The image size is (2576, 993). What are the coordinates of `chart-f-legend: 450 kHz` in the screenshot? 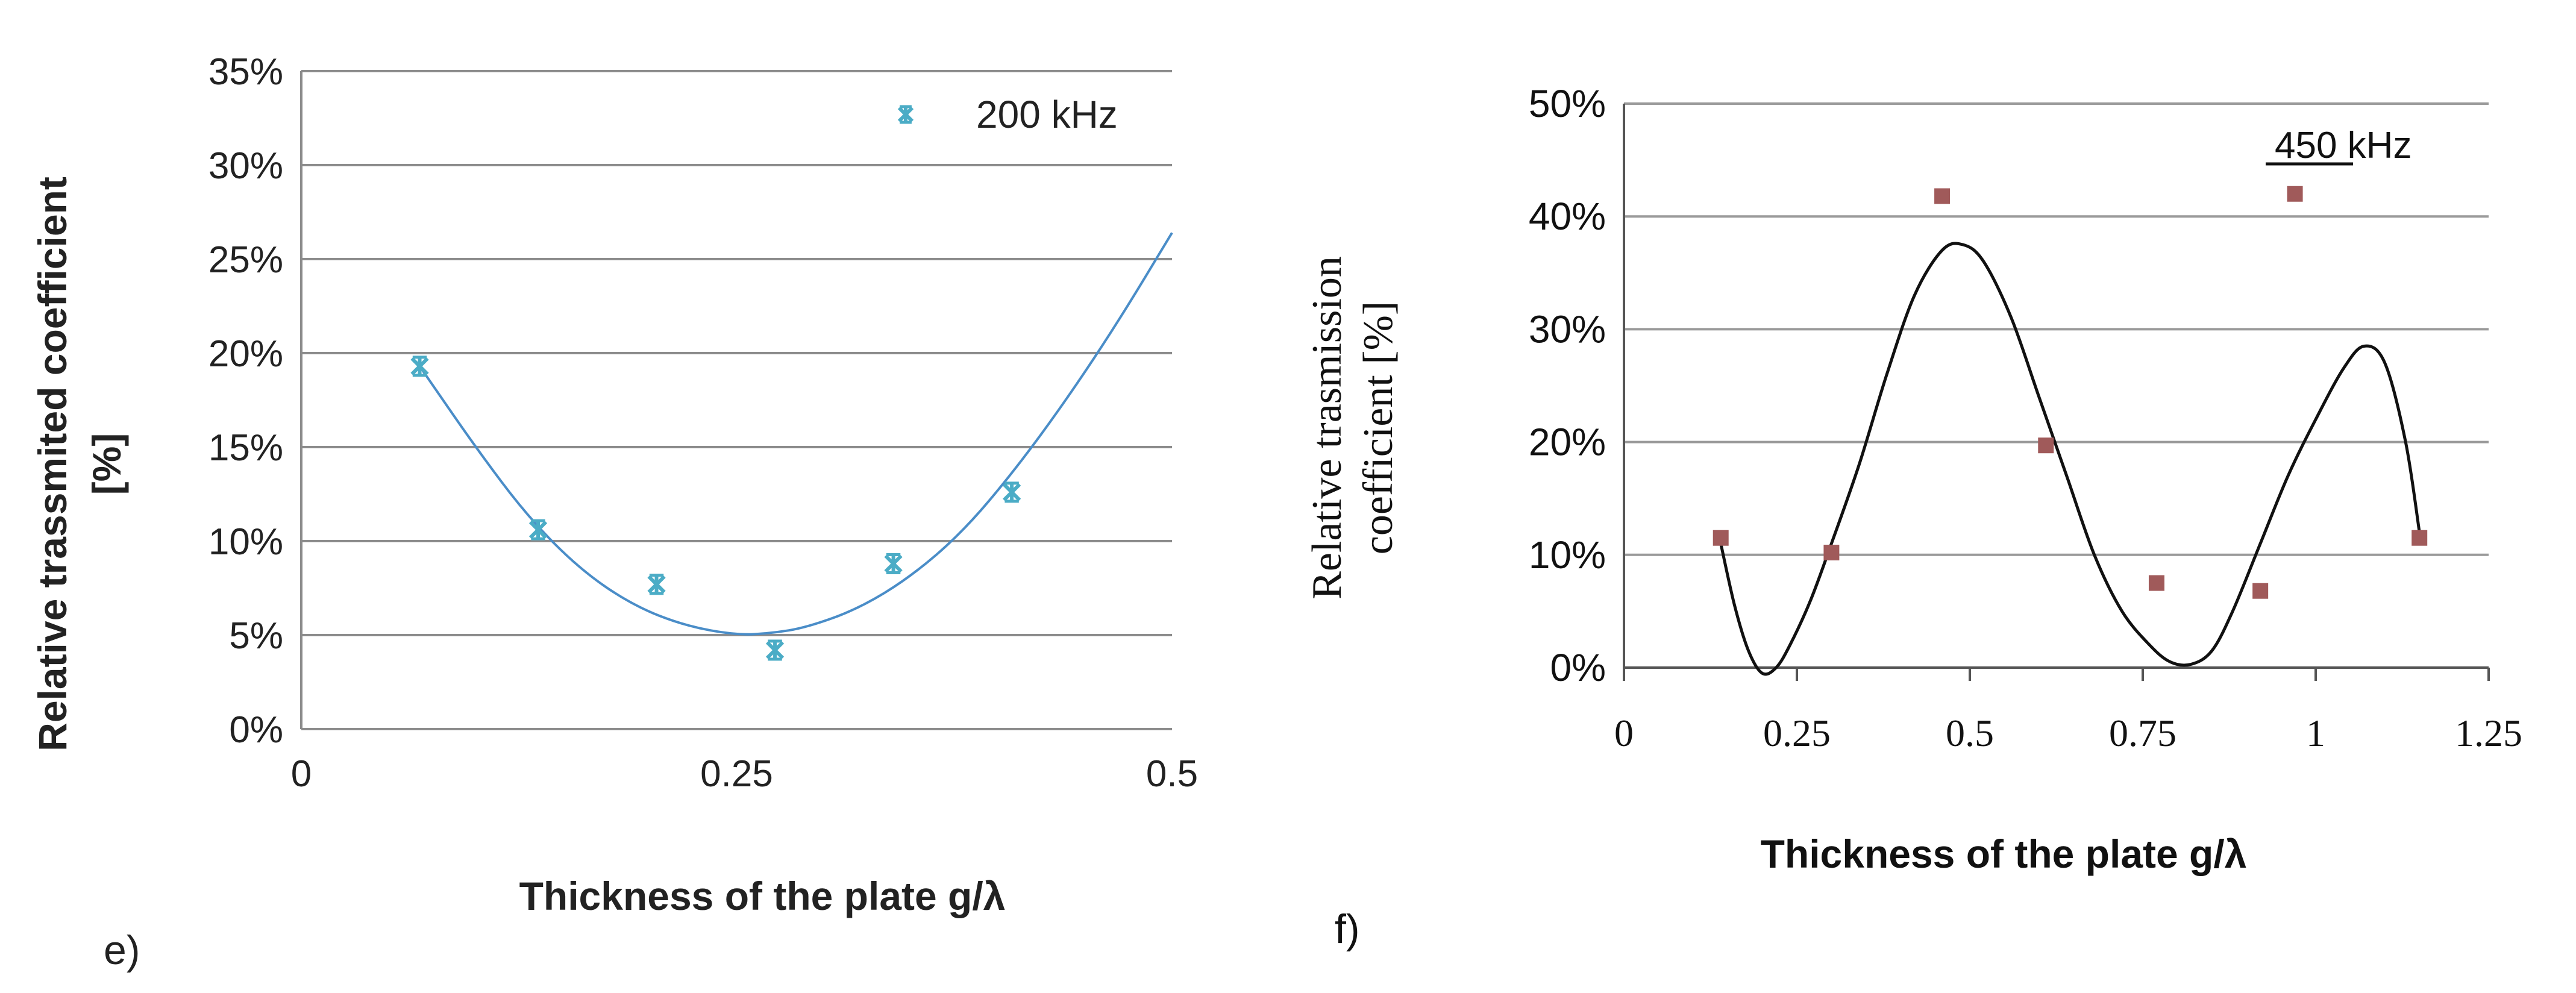 It's located at (2338, 146).